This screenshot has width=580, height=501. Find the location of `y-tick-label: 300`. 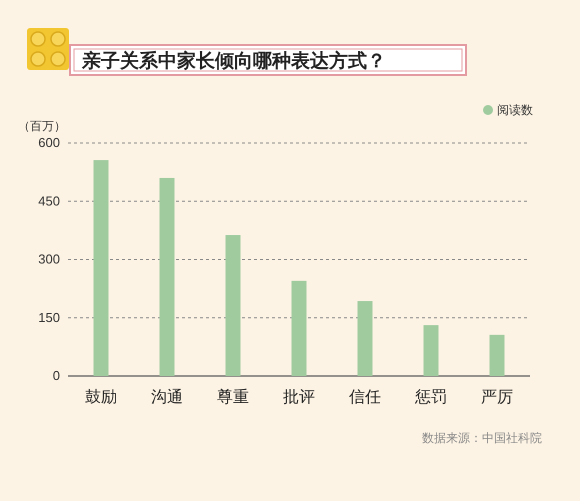

y-tick-label: 300 is located at coordinates (49, 259).